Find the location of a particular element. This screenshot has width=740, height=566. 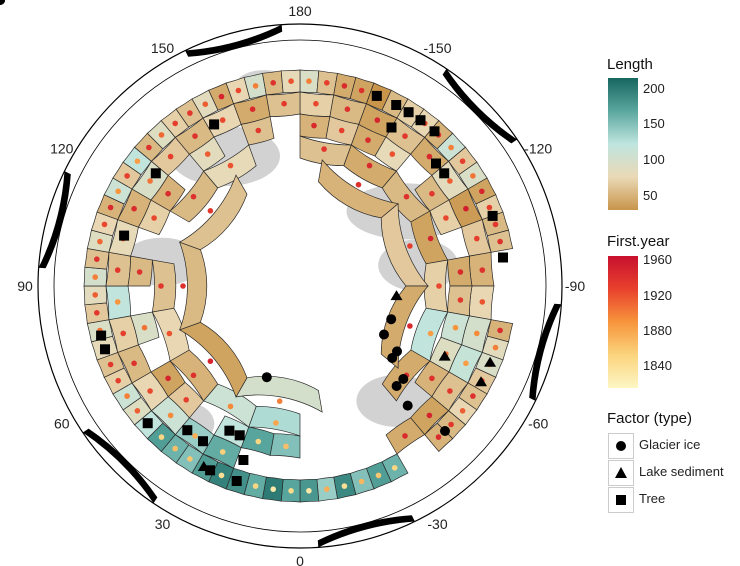

factor-legend-title: Factor (type) is located at coordinates (650, 418).